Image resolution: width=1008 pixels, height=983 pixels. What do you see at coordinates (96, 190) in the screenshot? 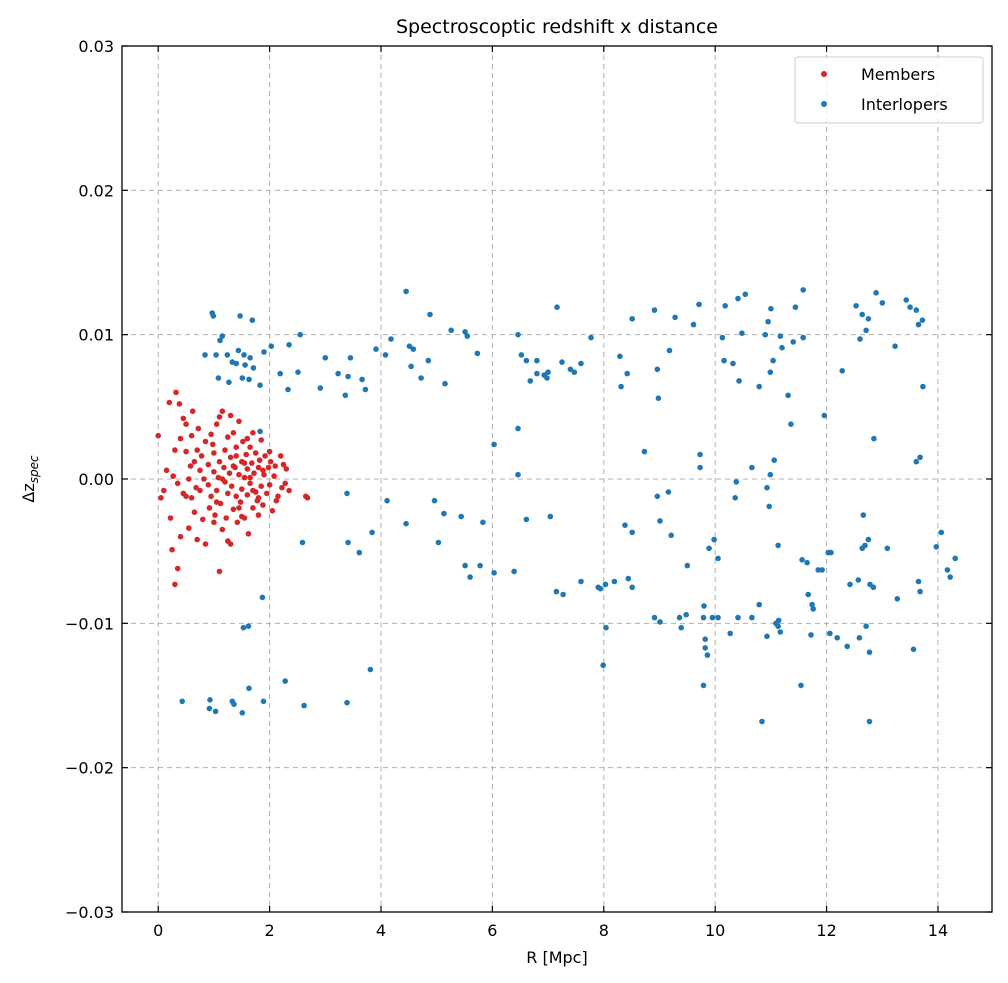
I see `y-tick-label: 0.02` at bounding box center [96, 190].